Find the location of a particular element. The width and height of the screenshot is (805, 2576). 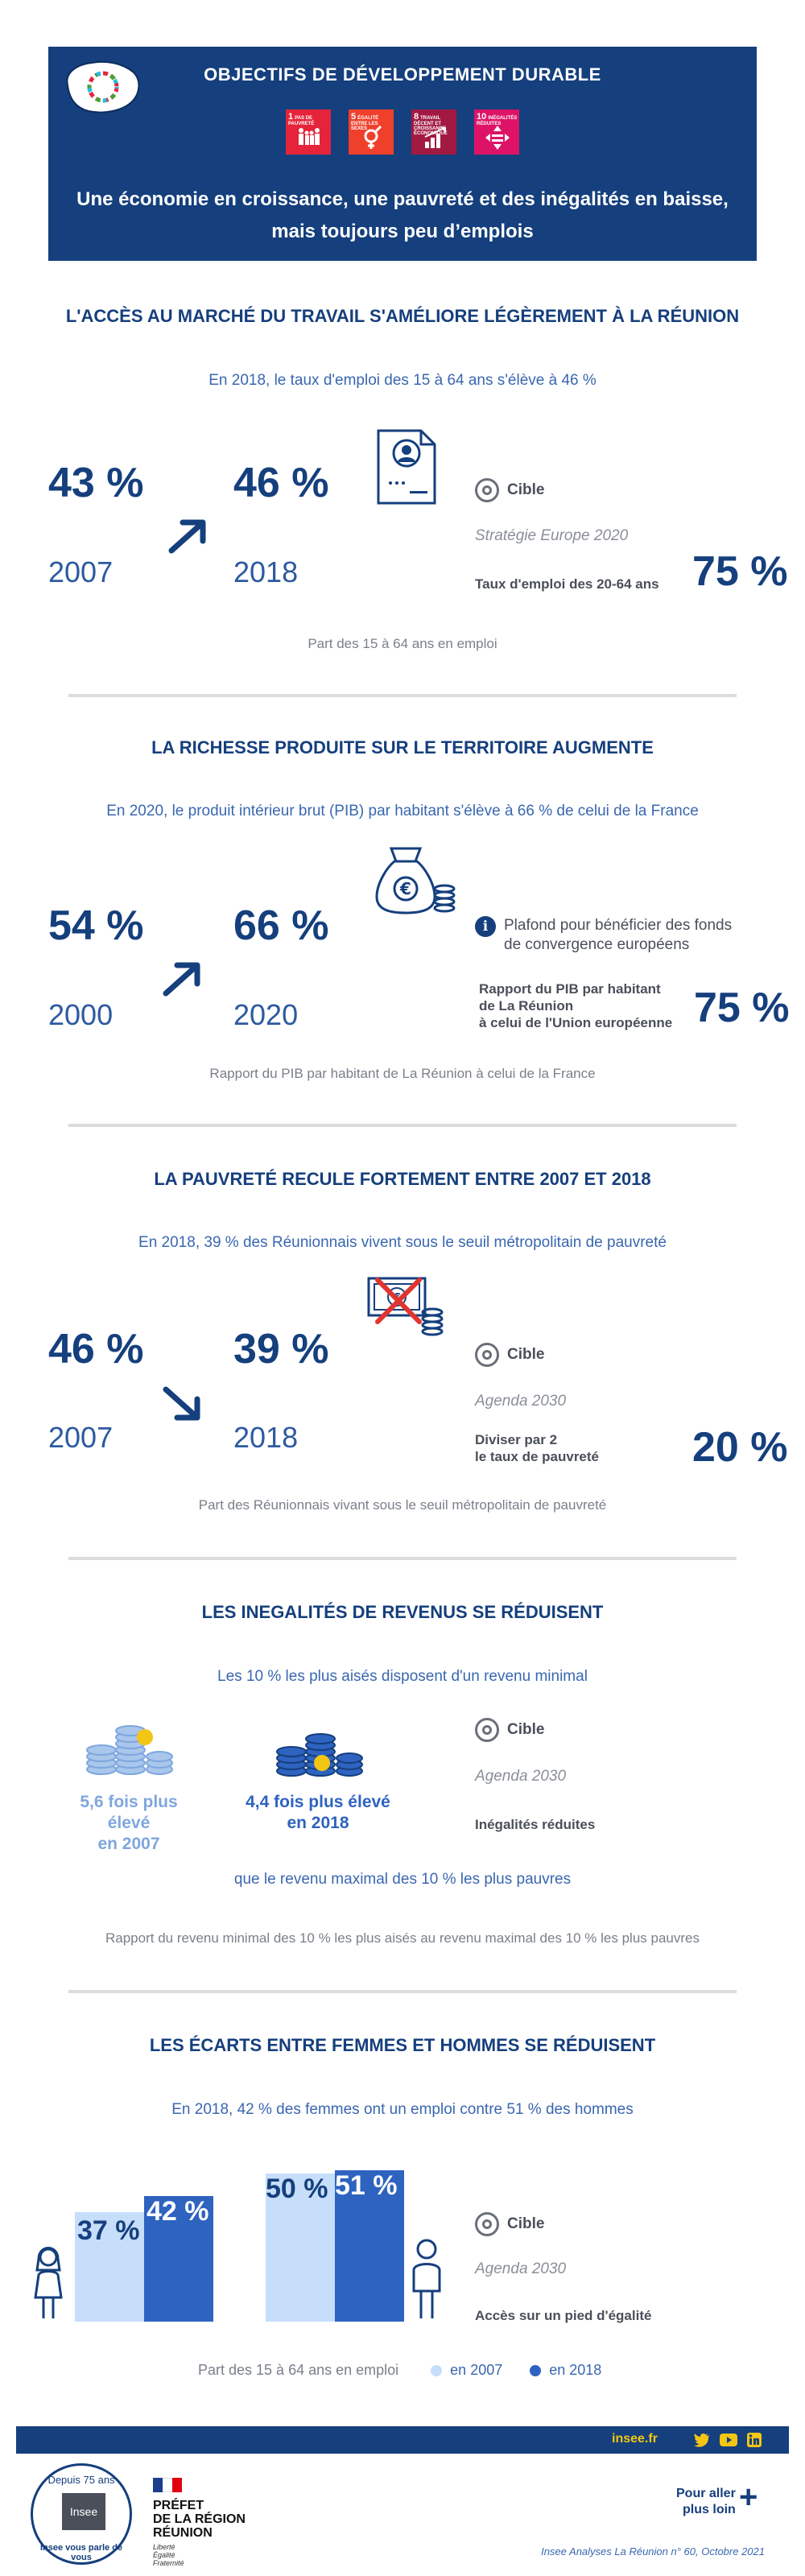

legend-2007-swatch is located at coordinates (437, 2370).